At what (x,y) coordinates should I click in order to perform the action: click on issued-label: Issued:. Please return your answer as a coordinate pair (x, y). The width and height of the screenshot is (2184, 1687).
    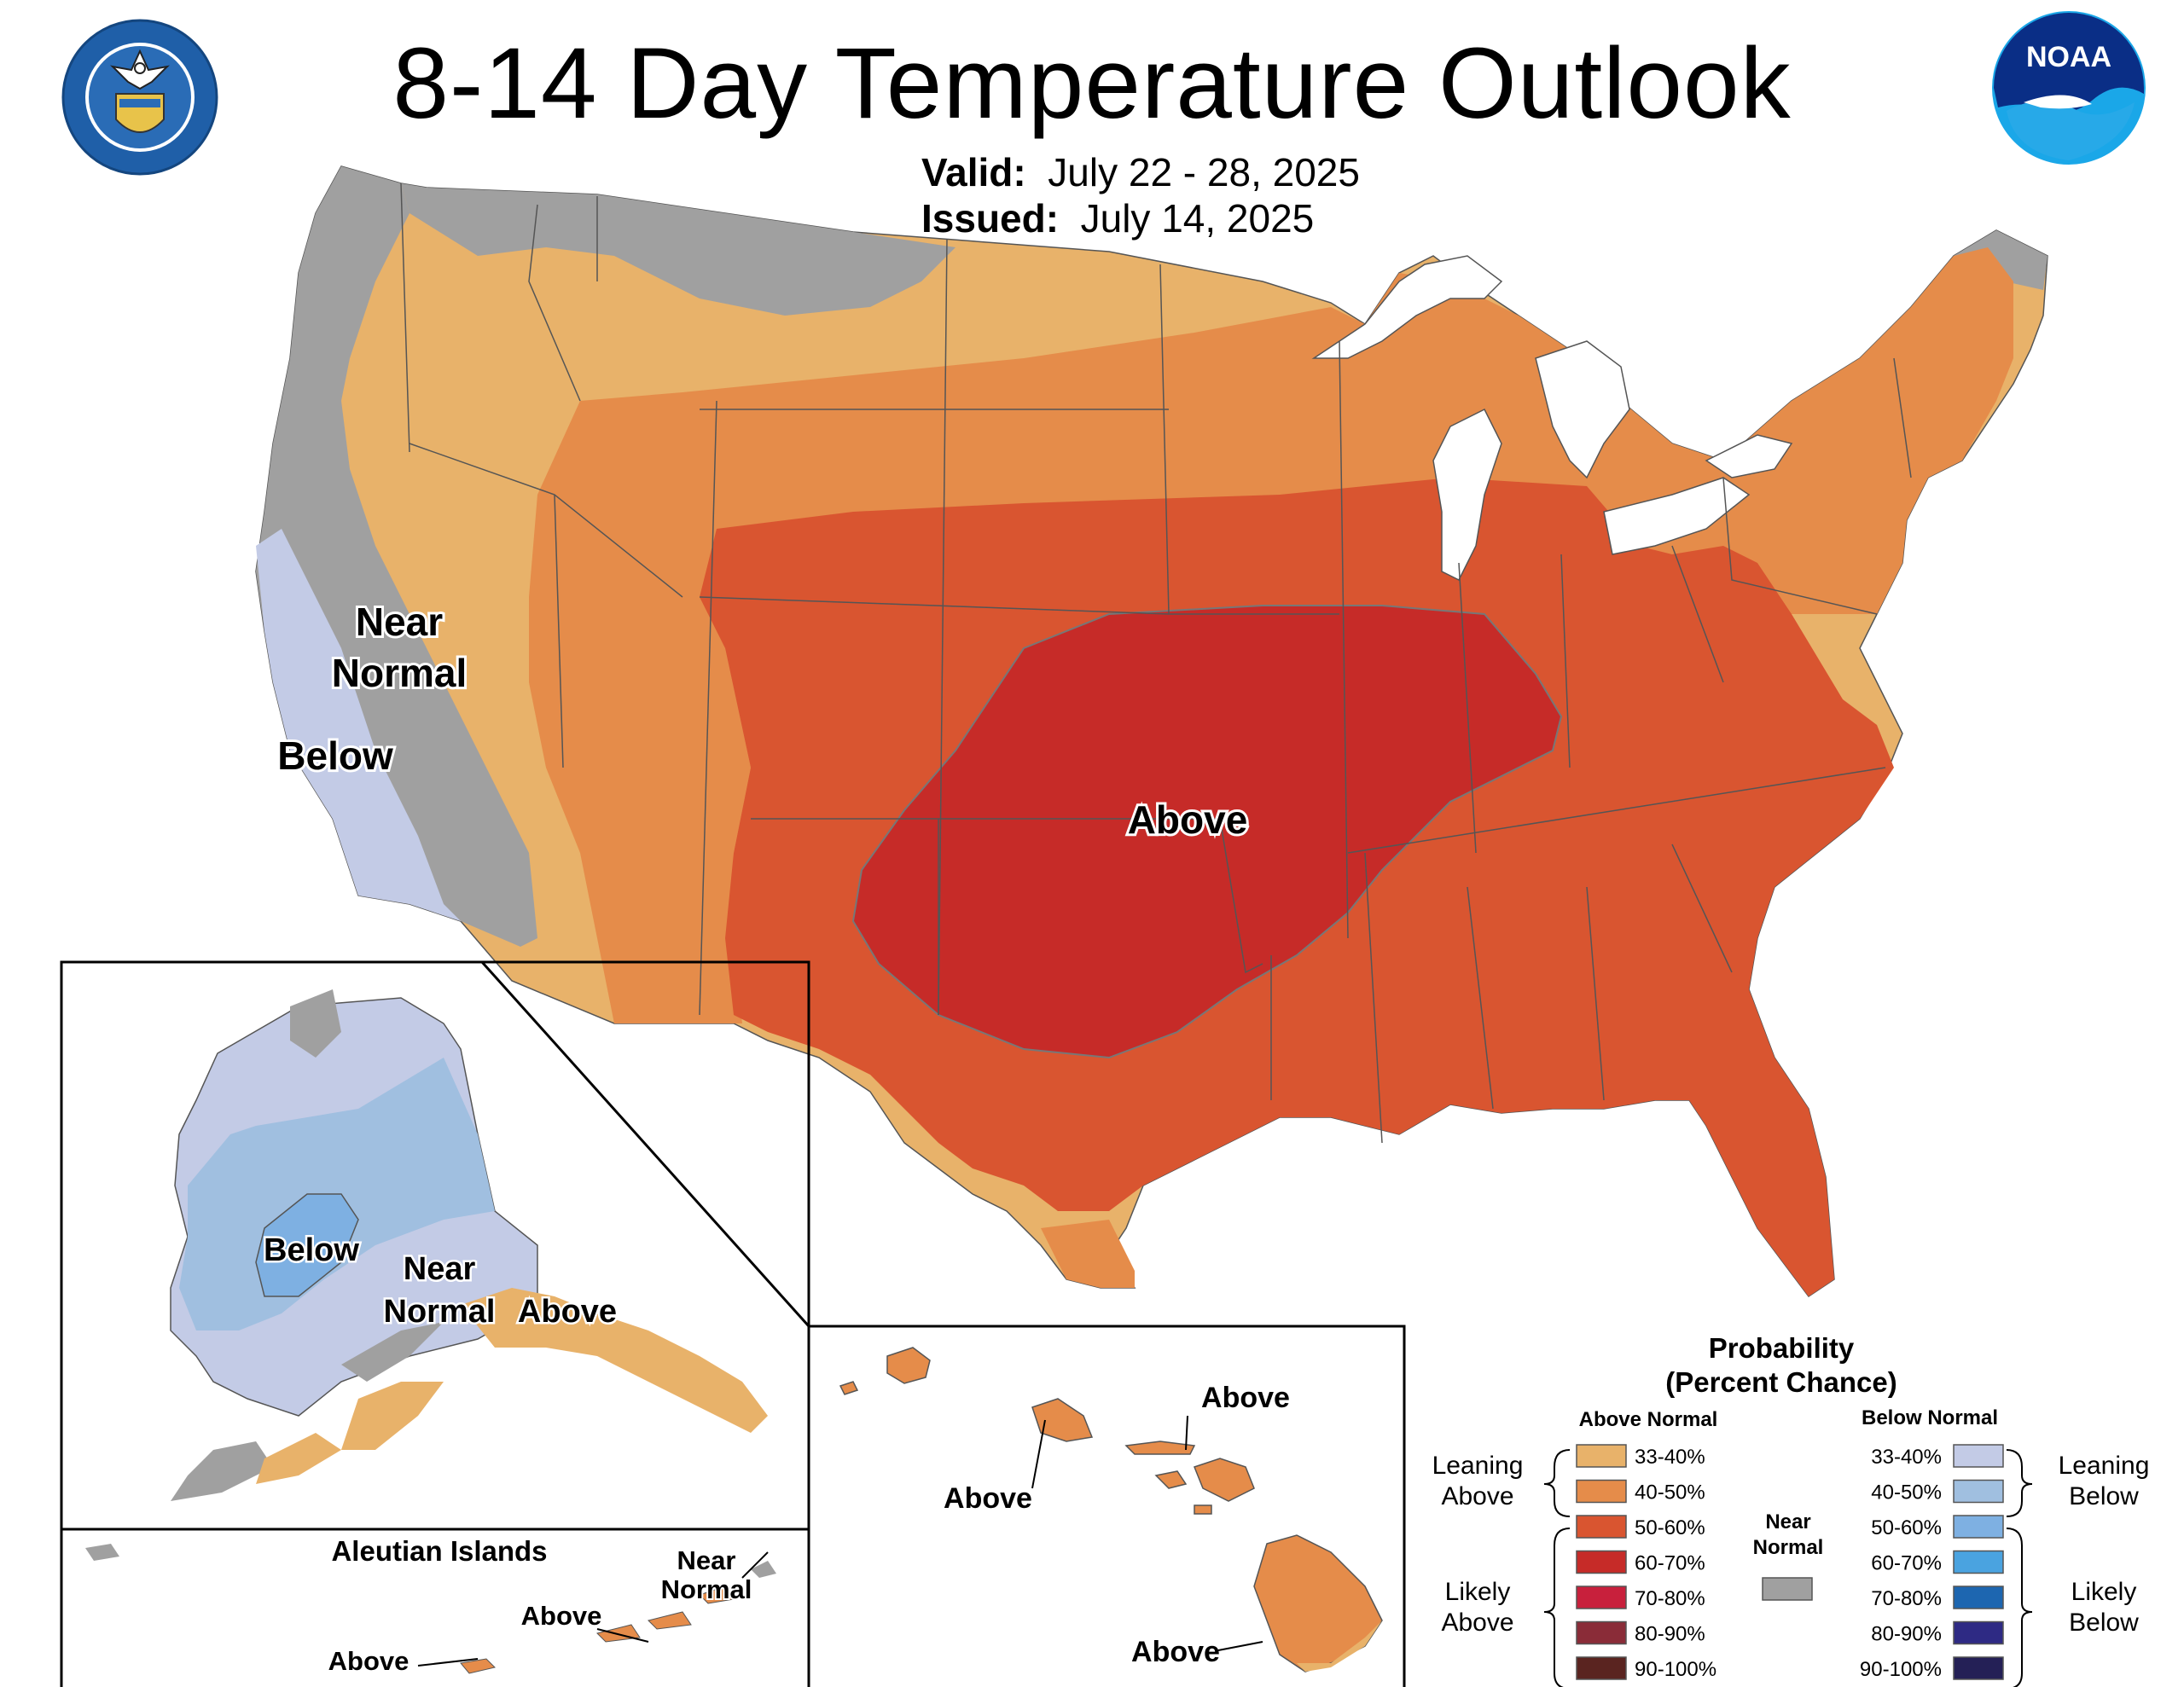
    Looking at the image, I should click on (991, 219).